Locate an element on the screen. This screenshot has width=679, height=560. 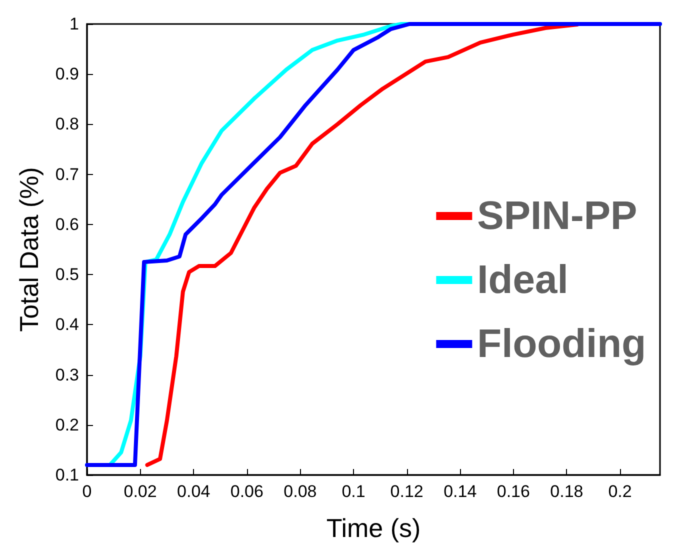
y-tick-label: 1 is located at coordinates (74, 24).